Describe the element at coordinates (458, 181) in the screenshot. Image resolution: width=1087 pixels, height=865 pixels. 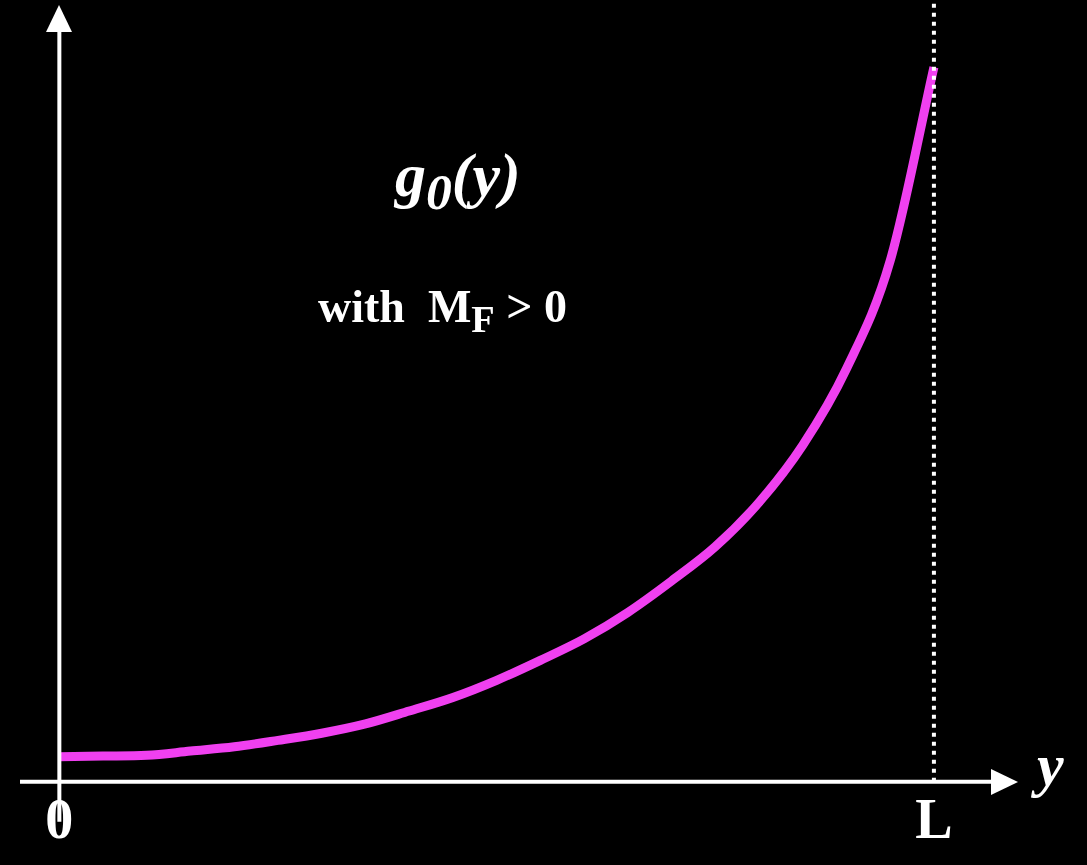
I see `annotation: g$_{0}$(y)` at that location.